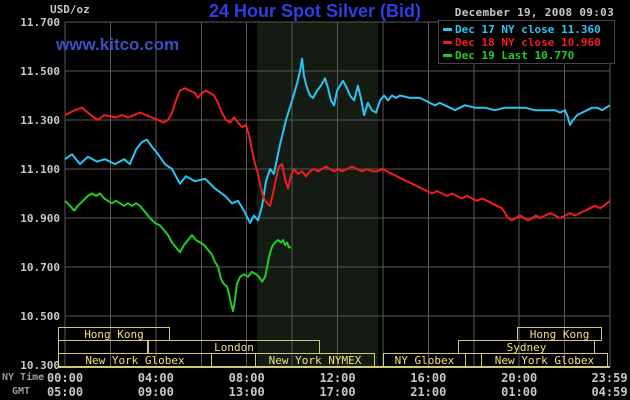 This screenshot has height=400, width=630. What do you see at coordinates (40, 22) in the screenshot?
I see `y-axis-label: 11.700` at bounding box center [40, 22].